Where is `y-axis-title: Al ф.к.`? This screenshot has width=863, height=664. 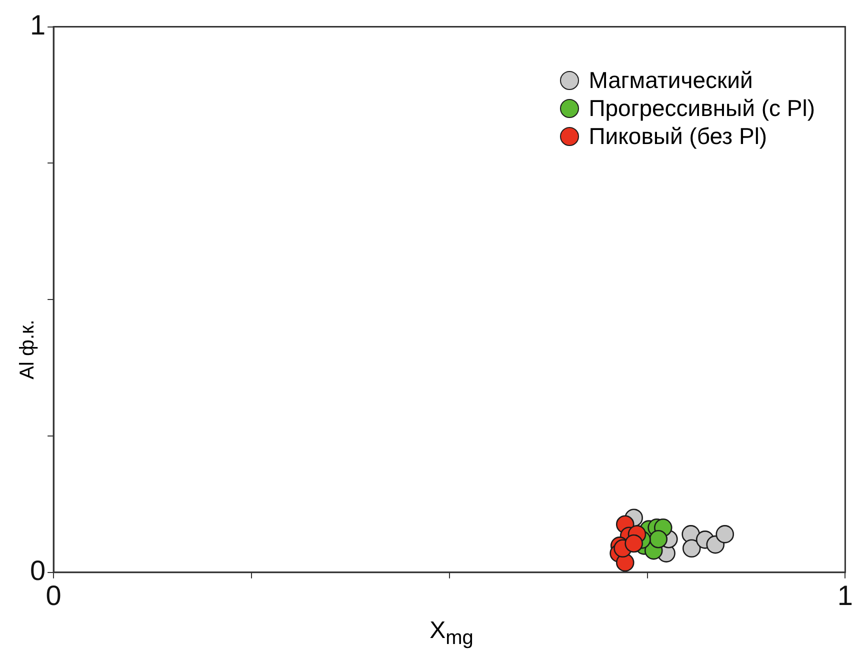 y-axis-title: Al ф.к. is located at coordinates (28, 350).